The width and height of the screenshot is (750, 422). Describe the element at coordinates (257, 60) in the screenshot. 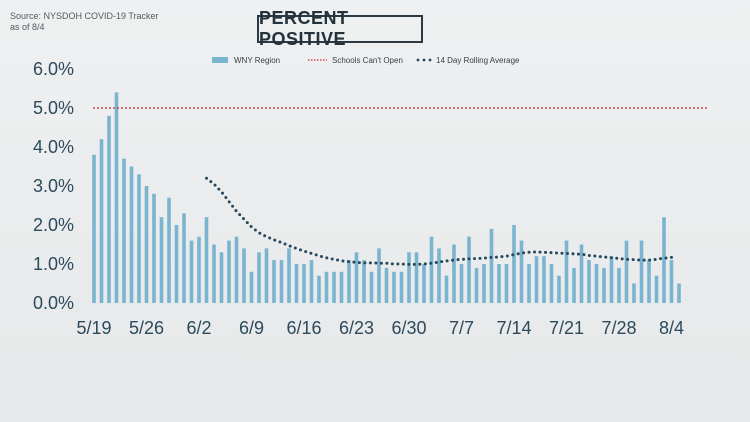

I see `legend-label: WNY Region` at that location.